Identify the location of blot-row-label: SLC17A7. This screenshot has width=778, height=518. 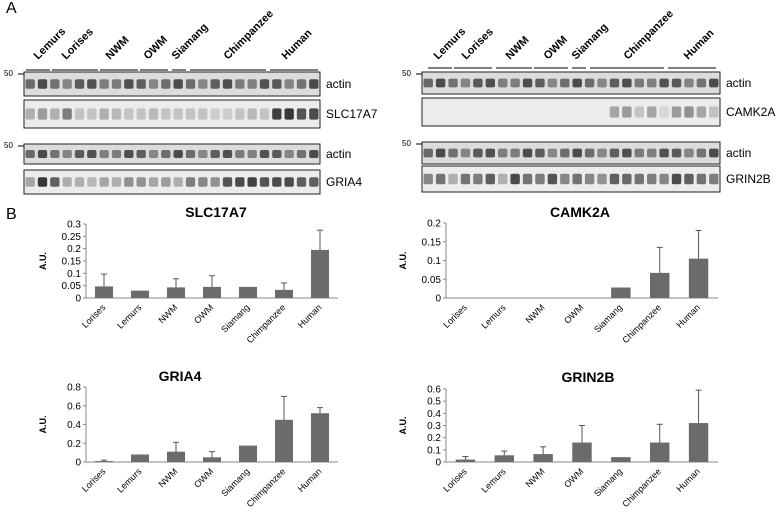
(352, 114).